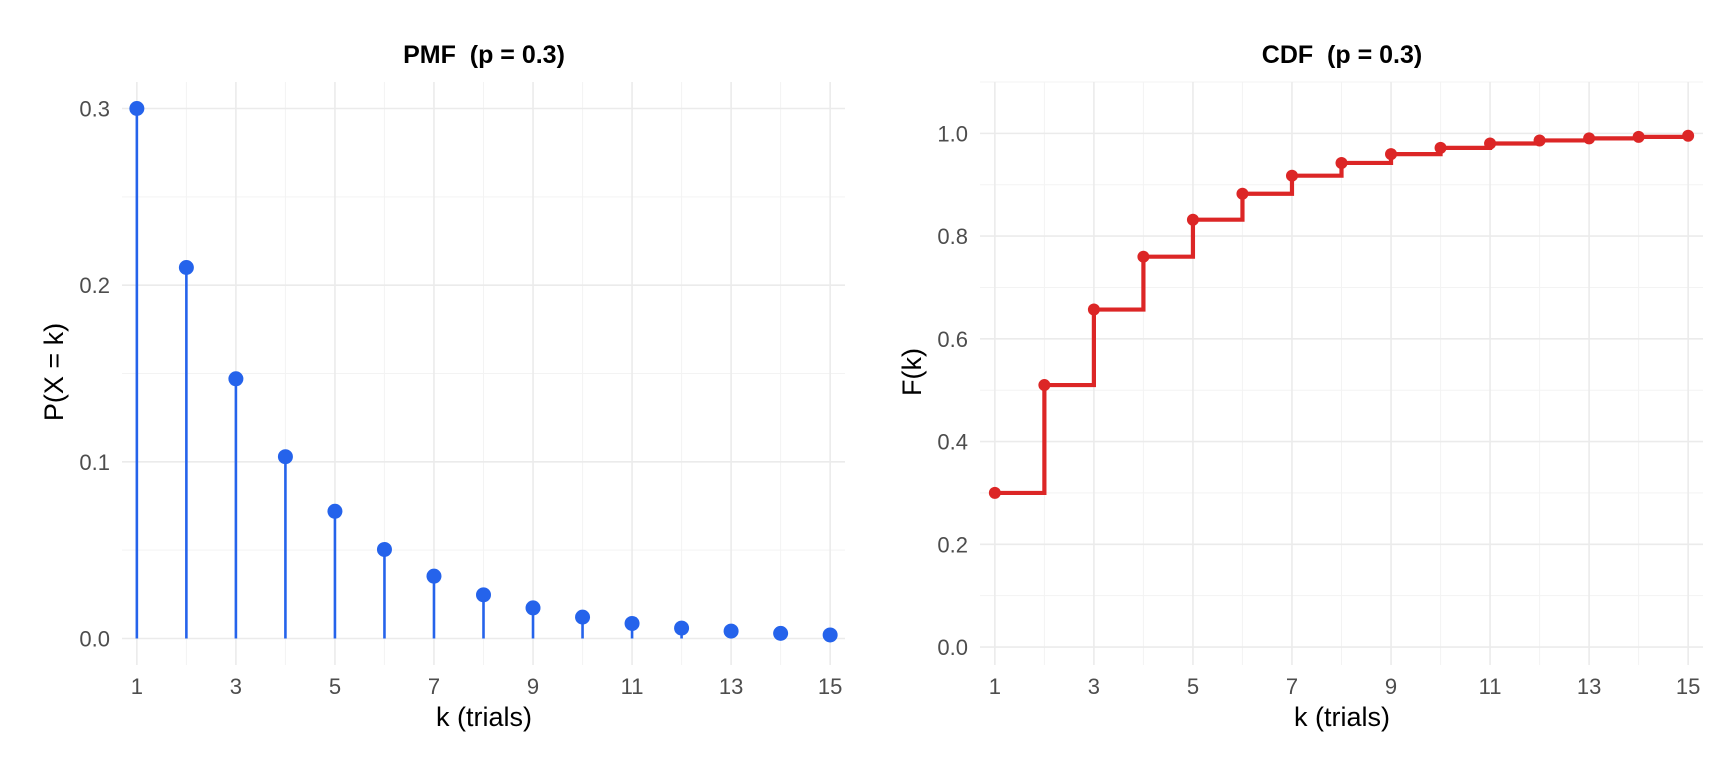 This screenshot has width=1728, height=768. What do you see at coordinates (484, 717) in the screenshot?
I see `pmf-x-axis-label: k (trials)` at bounding box center [484, 717].